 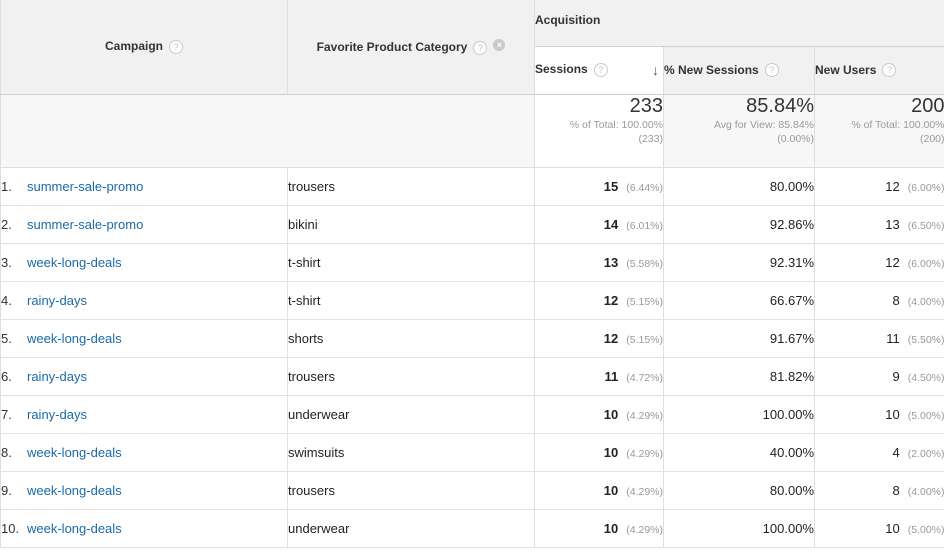 I want to click on new-users-cell: 10 (5.00%), so click(x=879, y=528).